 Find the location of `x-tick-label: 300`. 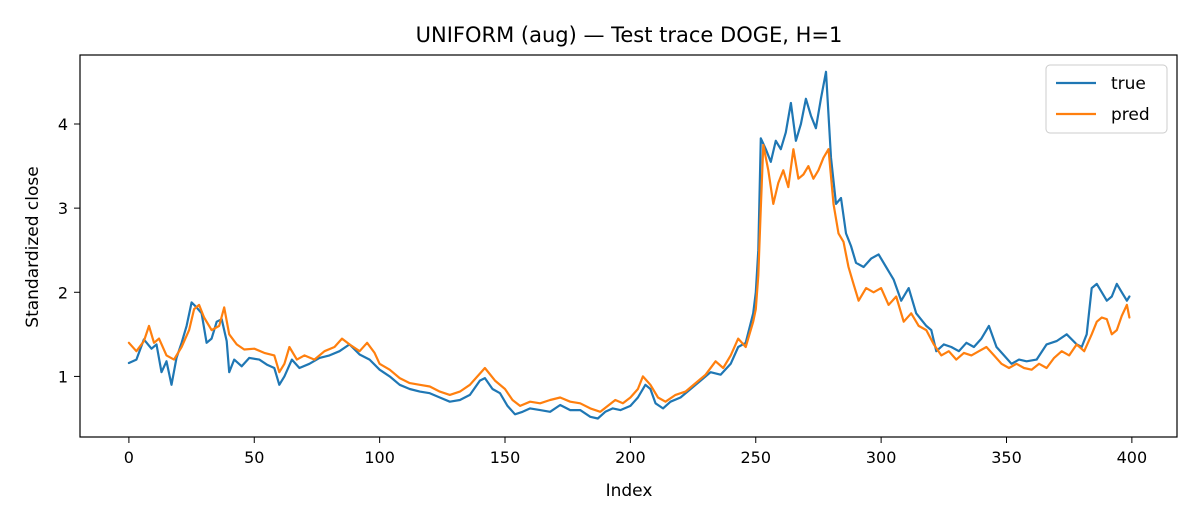

x-tick-label: 300 is located at coordinates (881, 457).